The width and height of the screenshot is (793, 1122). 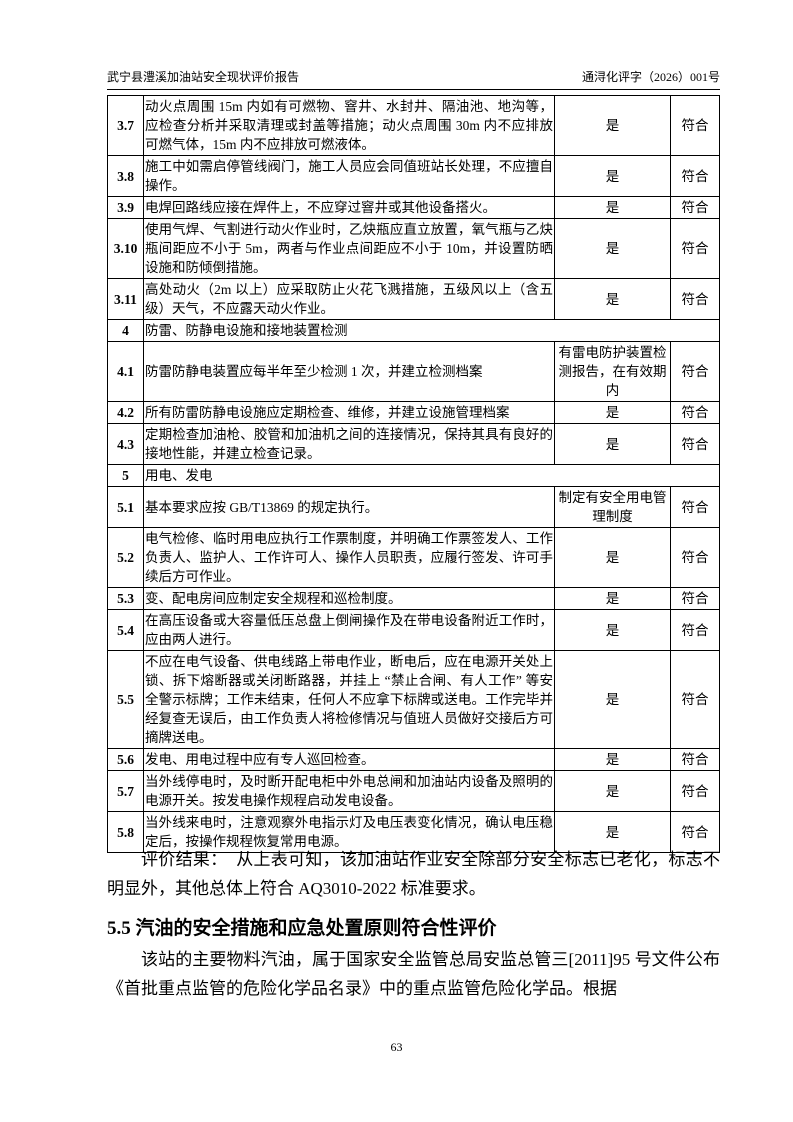 I want to click on table-cell: 4.1, so click(x=125, y=371).